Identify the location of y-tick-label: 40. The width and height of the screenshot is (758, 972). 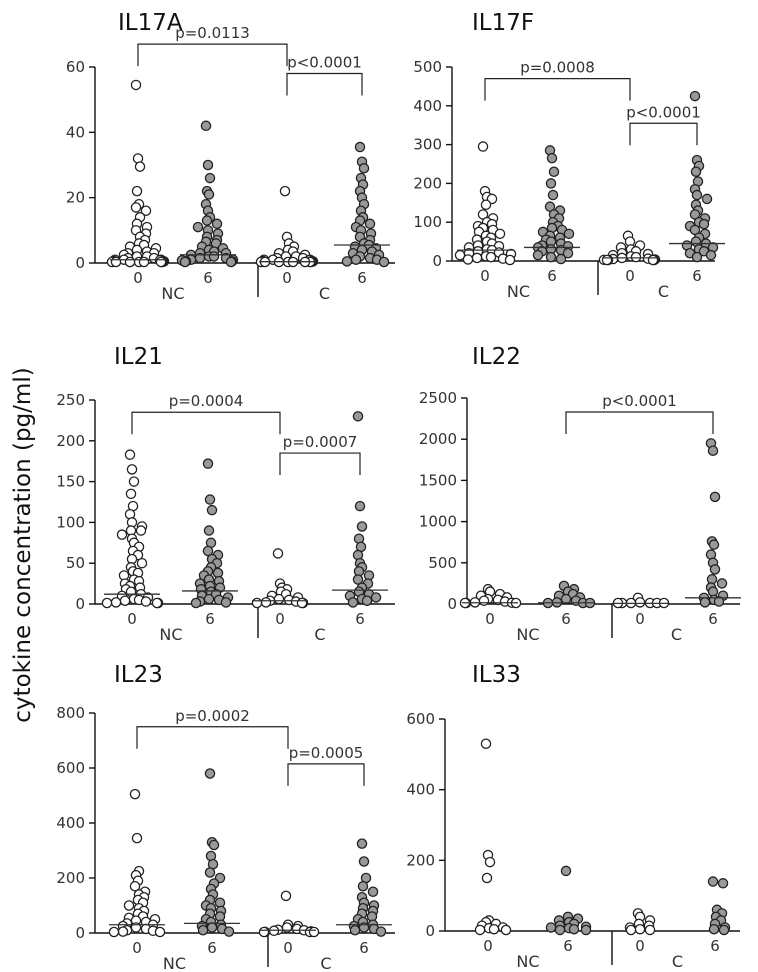
(75, 132).